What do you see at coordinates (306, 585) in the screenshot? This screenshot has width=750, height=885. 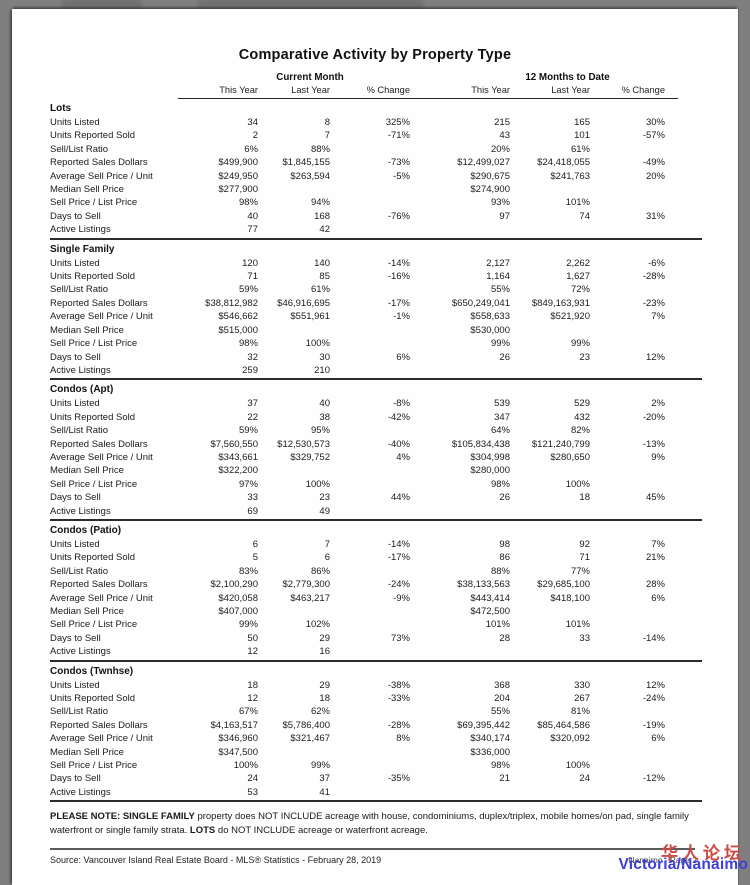 I see `table-cell: $2,779,300` at bounding box center [306, 585].